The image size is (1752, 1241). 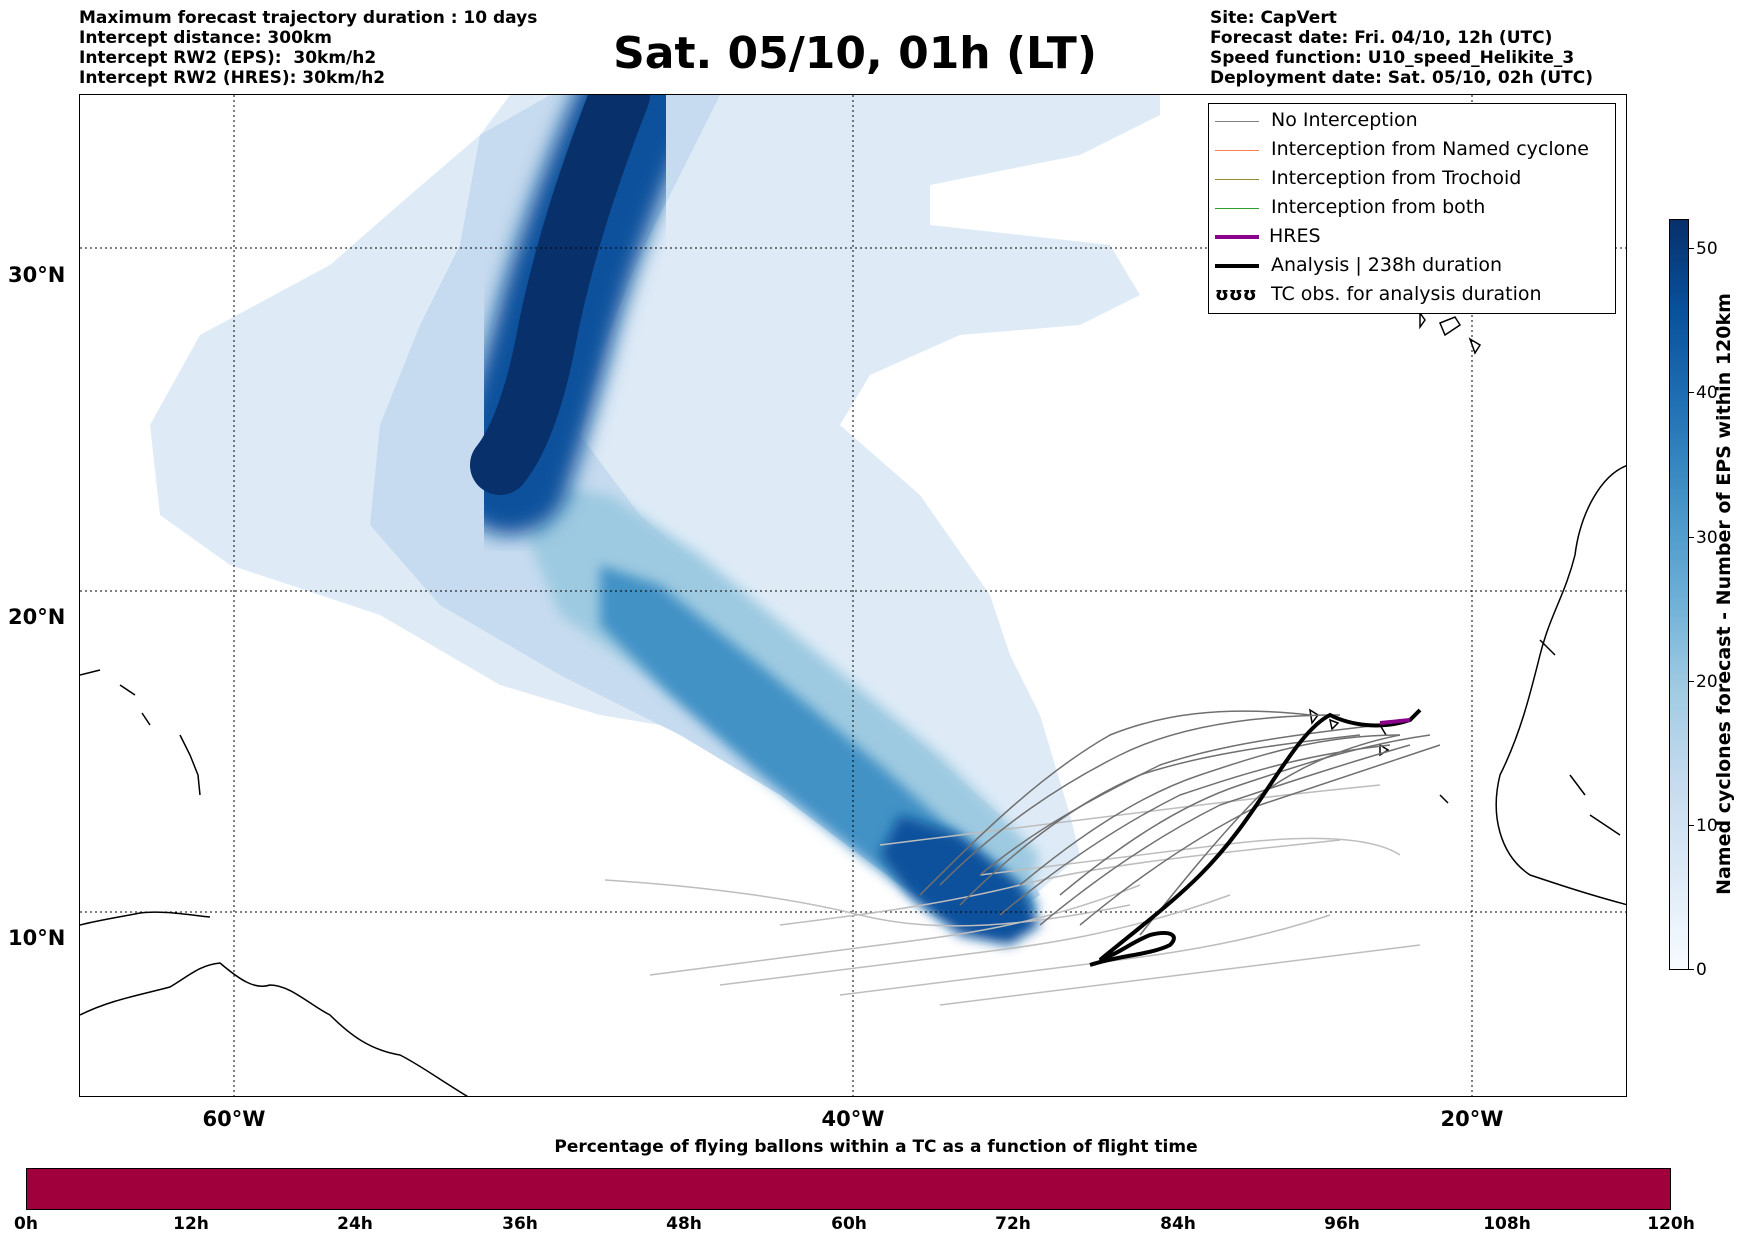 What do you see at coordinates (1295, 236) in the screenshot?
I see `legend-label: HRES` at bounding box center [1295, 236].